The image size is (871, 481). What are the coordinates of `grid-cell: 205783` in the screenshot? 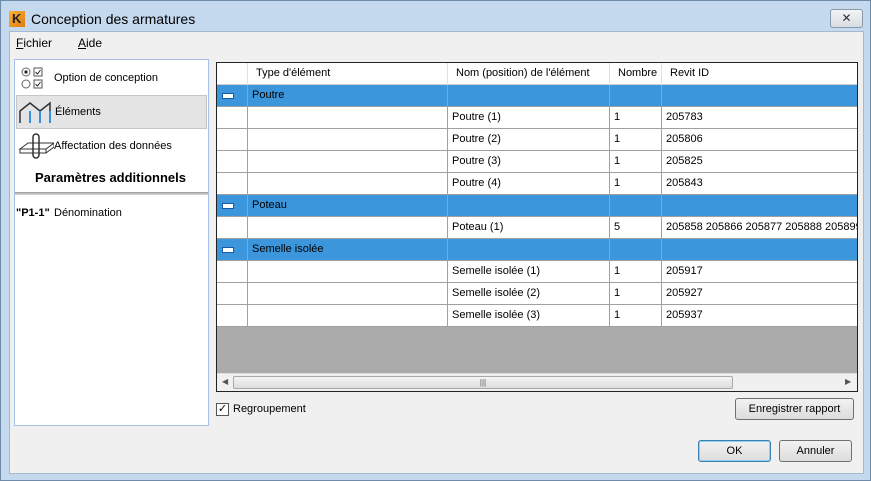 It's located at (759, 118).